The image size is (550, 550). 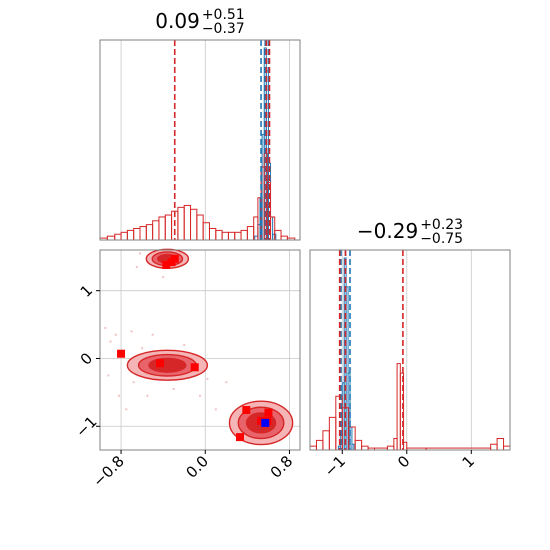 What do you see at coordinates (188, 347) in the screenshot?
I see `joint-points` at bounding box center [188, 347].